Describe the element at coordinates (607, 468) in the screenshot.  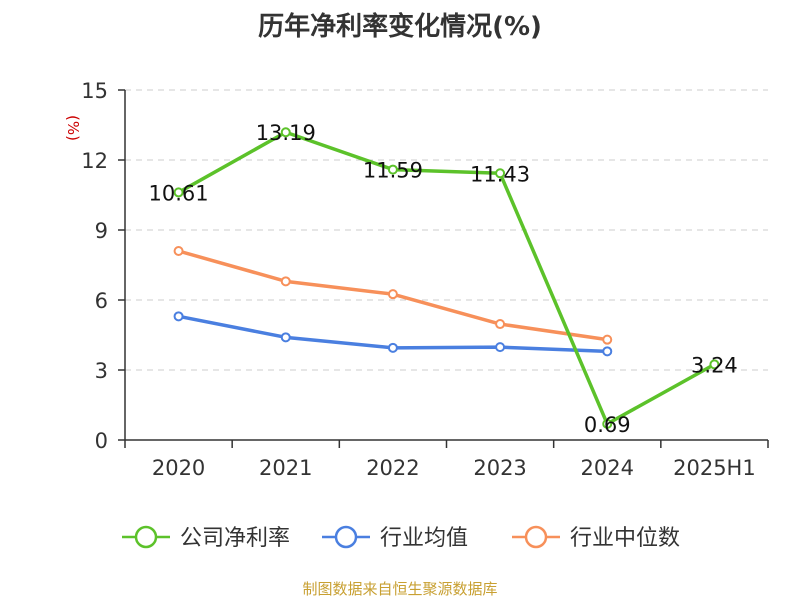
I see `x-tick-label: 2024` at that location.